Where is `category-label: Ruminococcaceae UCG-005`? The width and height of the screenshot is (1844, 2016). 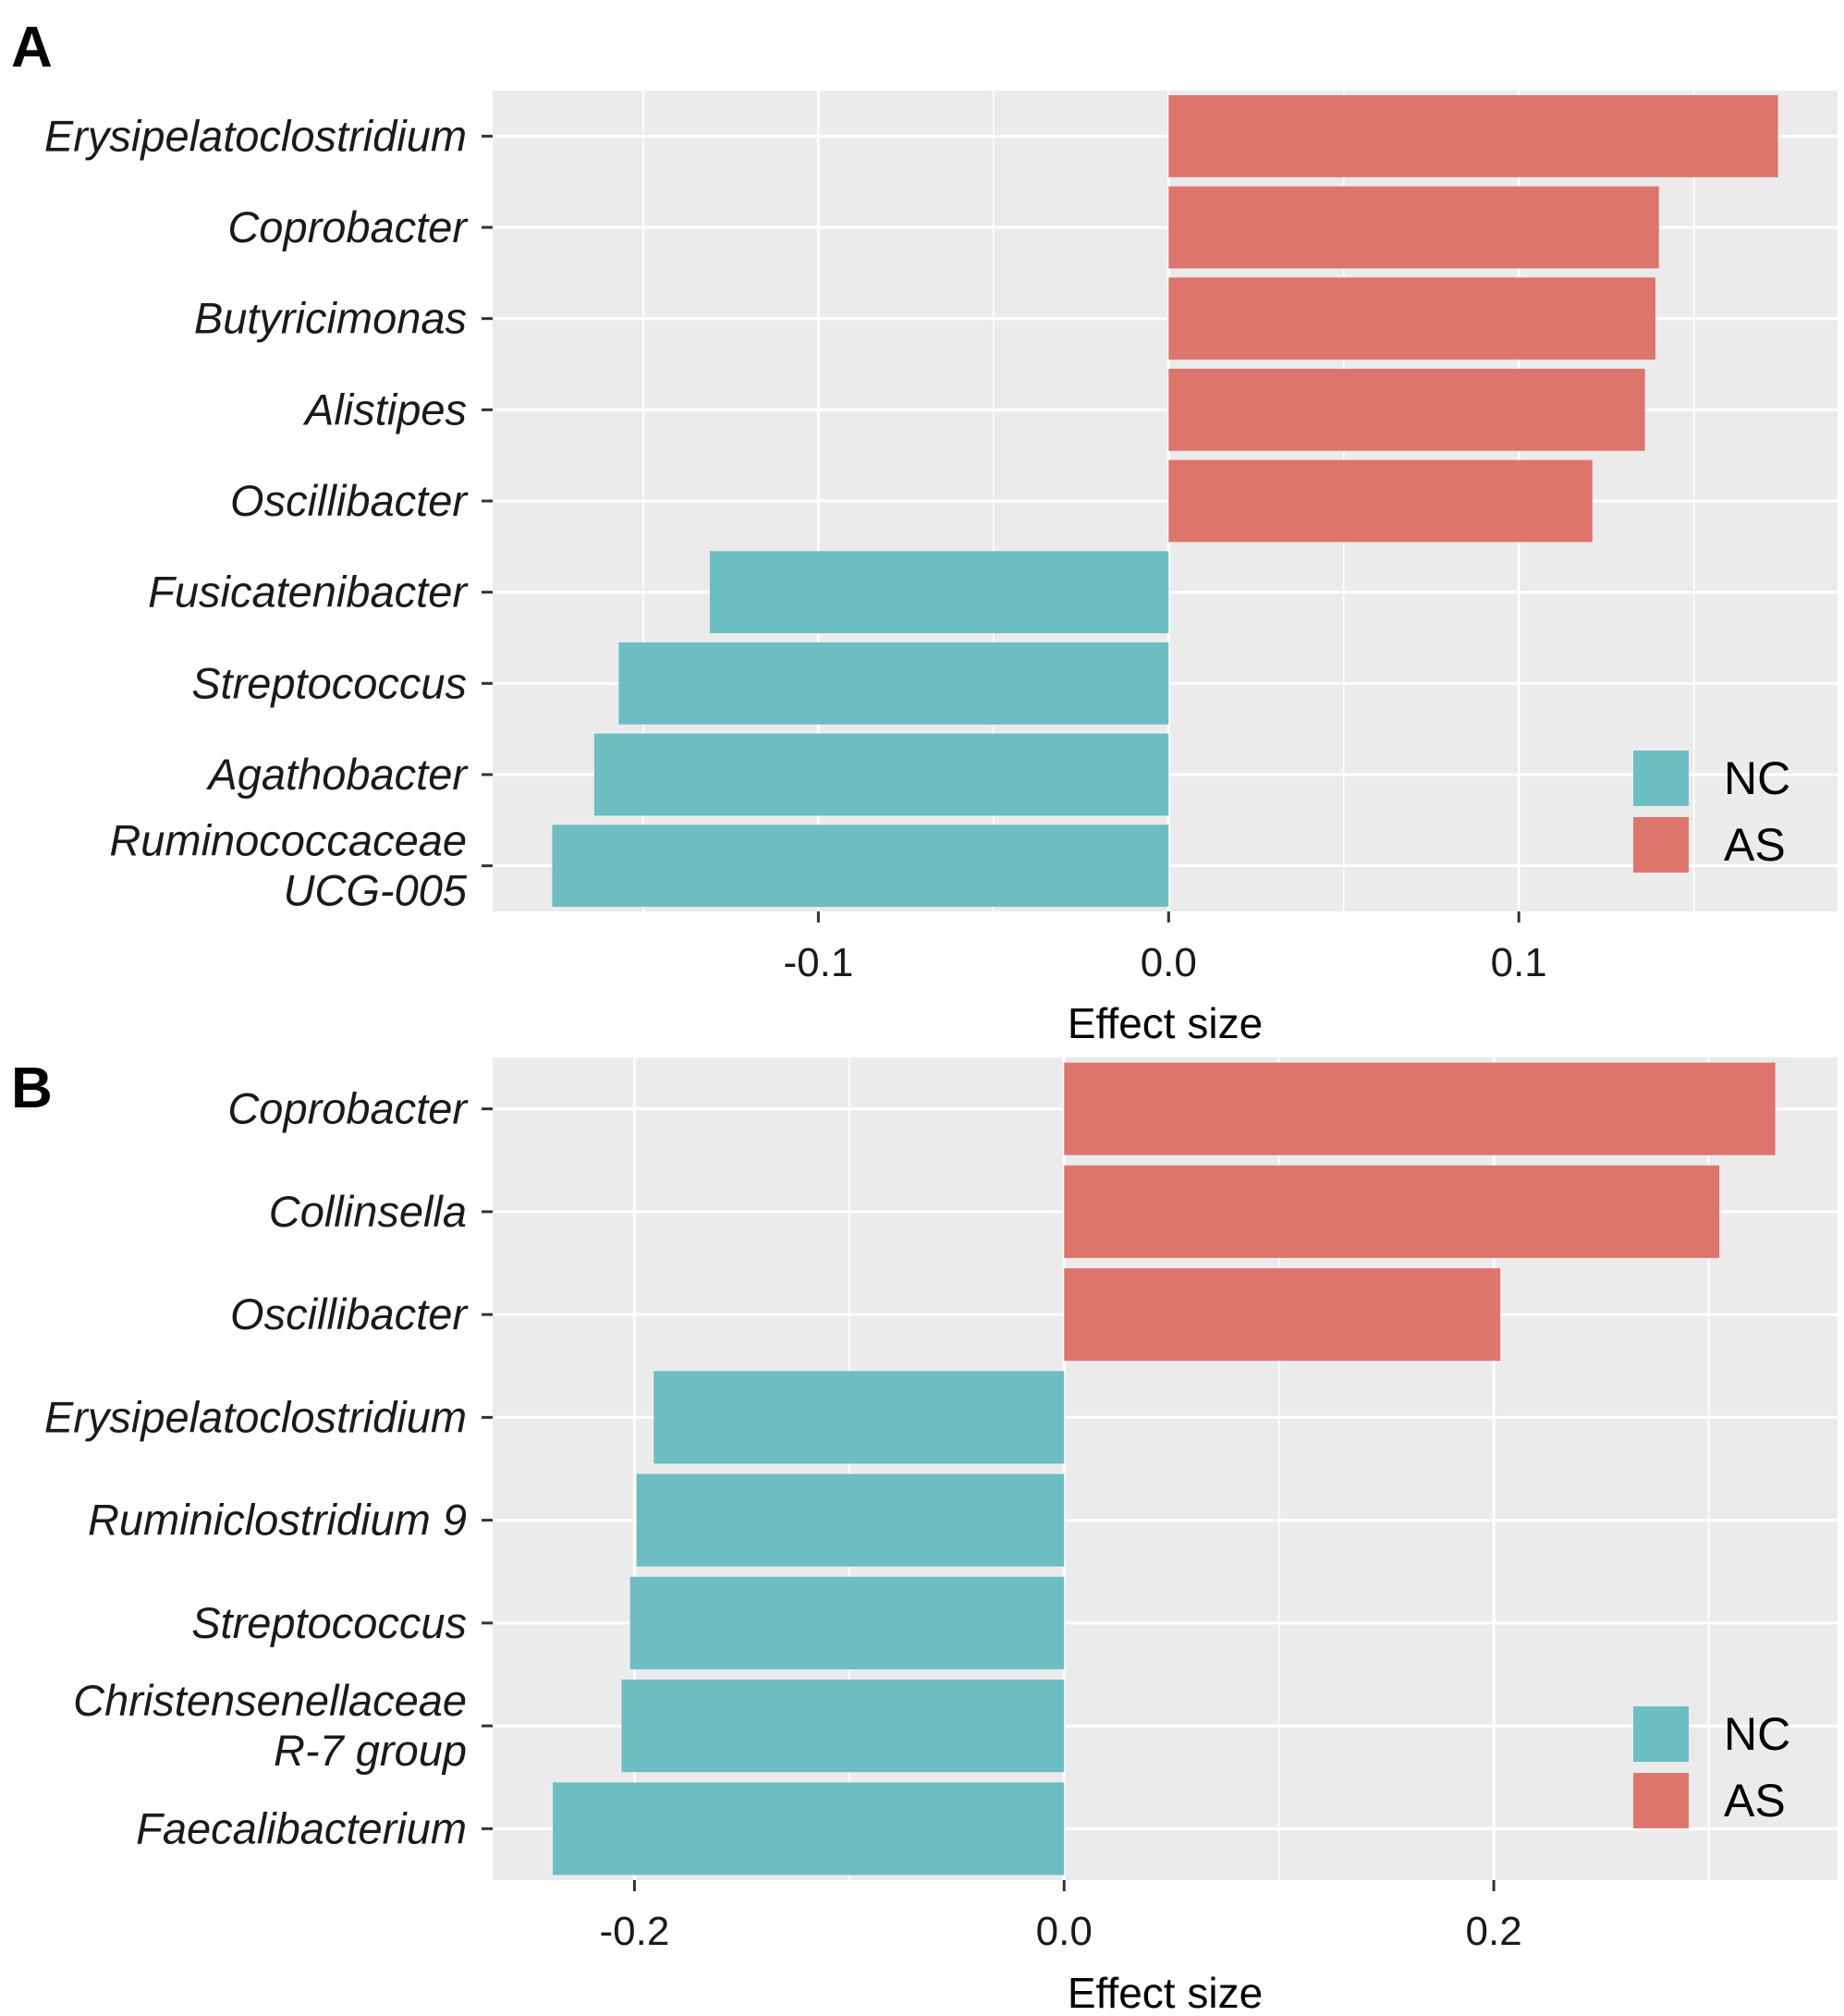 category-label: Ruminococcaceae UCG-005 is located at coordinates (288, 865).